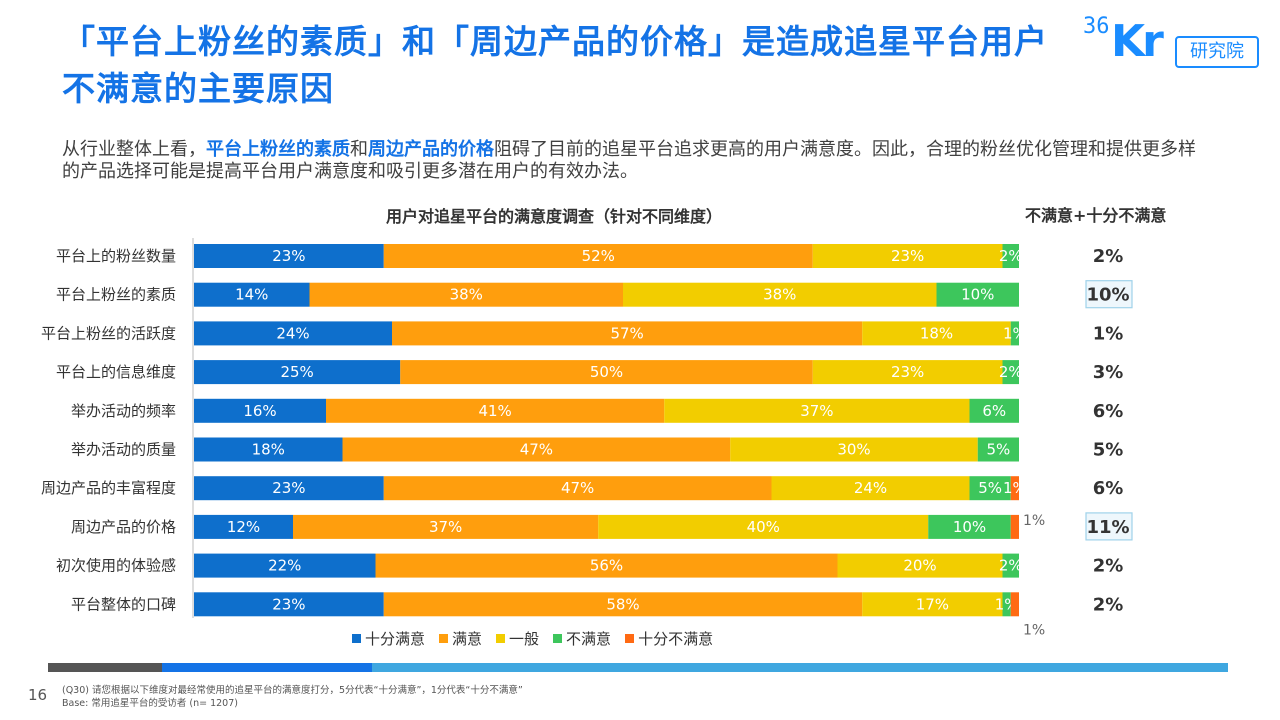 Image resolution: width=1280 pixels, height=720 pixels. I want to click on category-label: 平台上粉丝的素质, so click(116, 295).